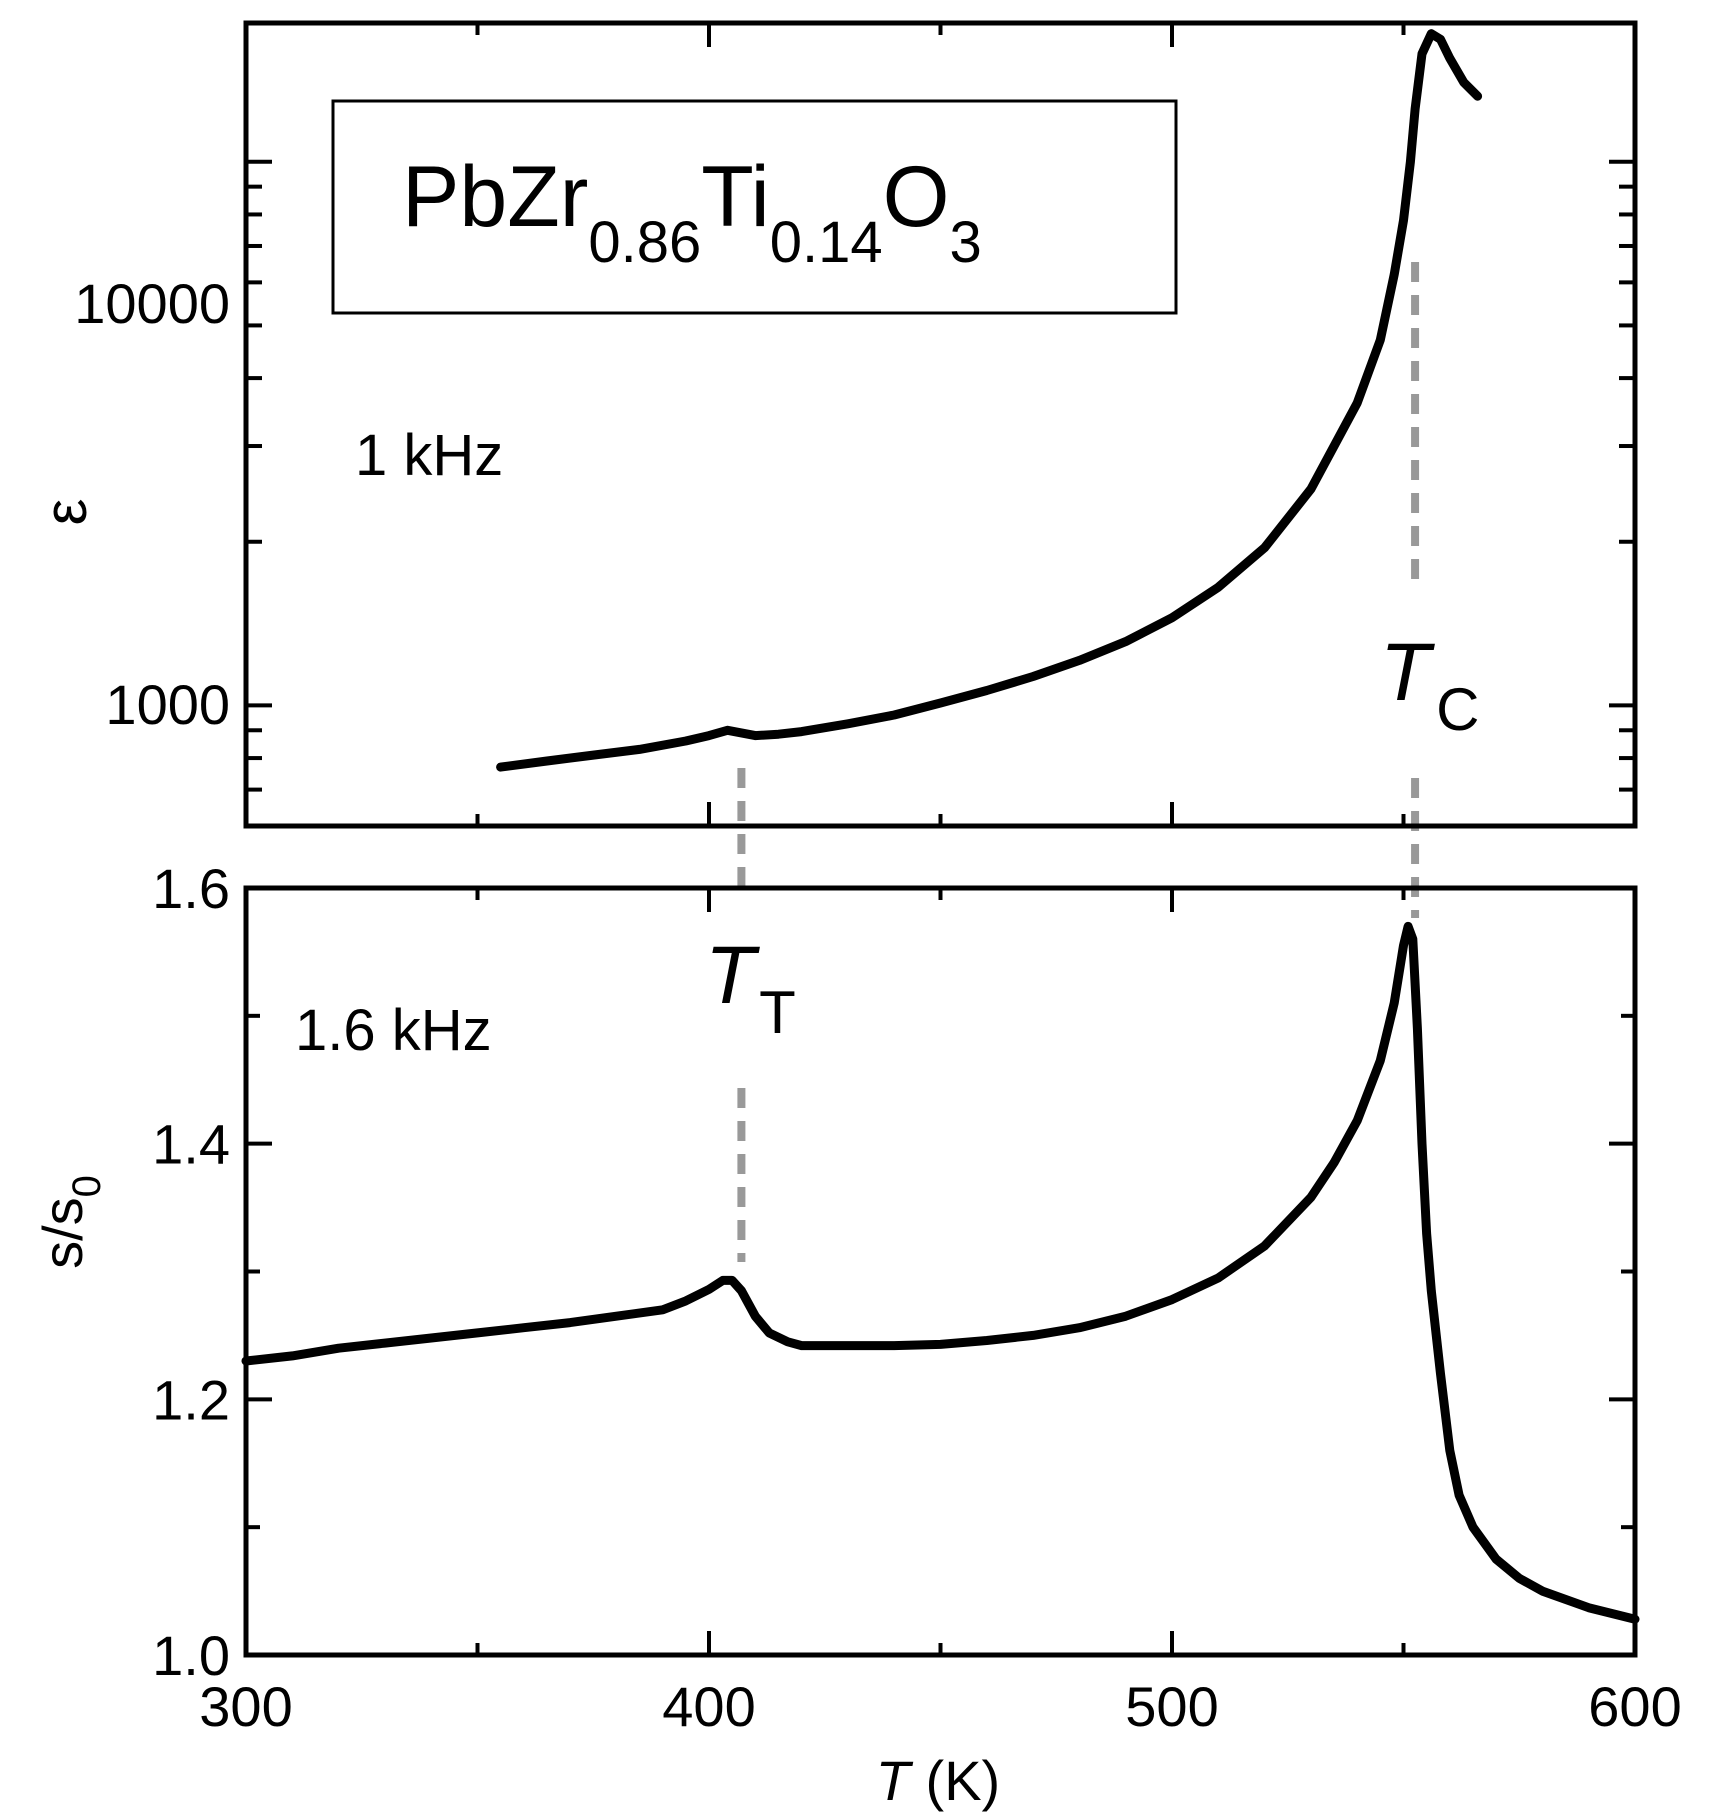  Describe the element at coordinates (1634, 1706) in the screenshot. I see `x-tick-label-600: 600` at that location.